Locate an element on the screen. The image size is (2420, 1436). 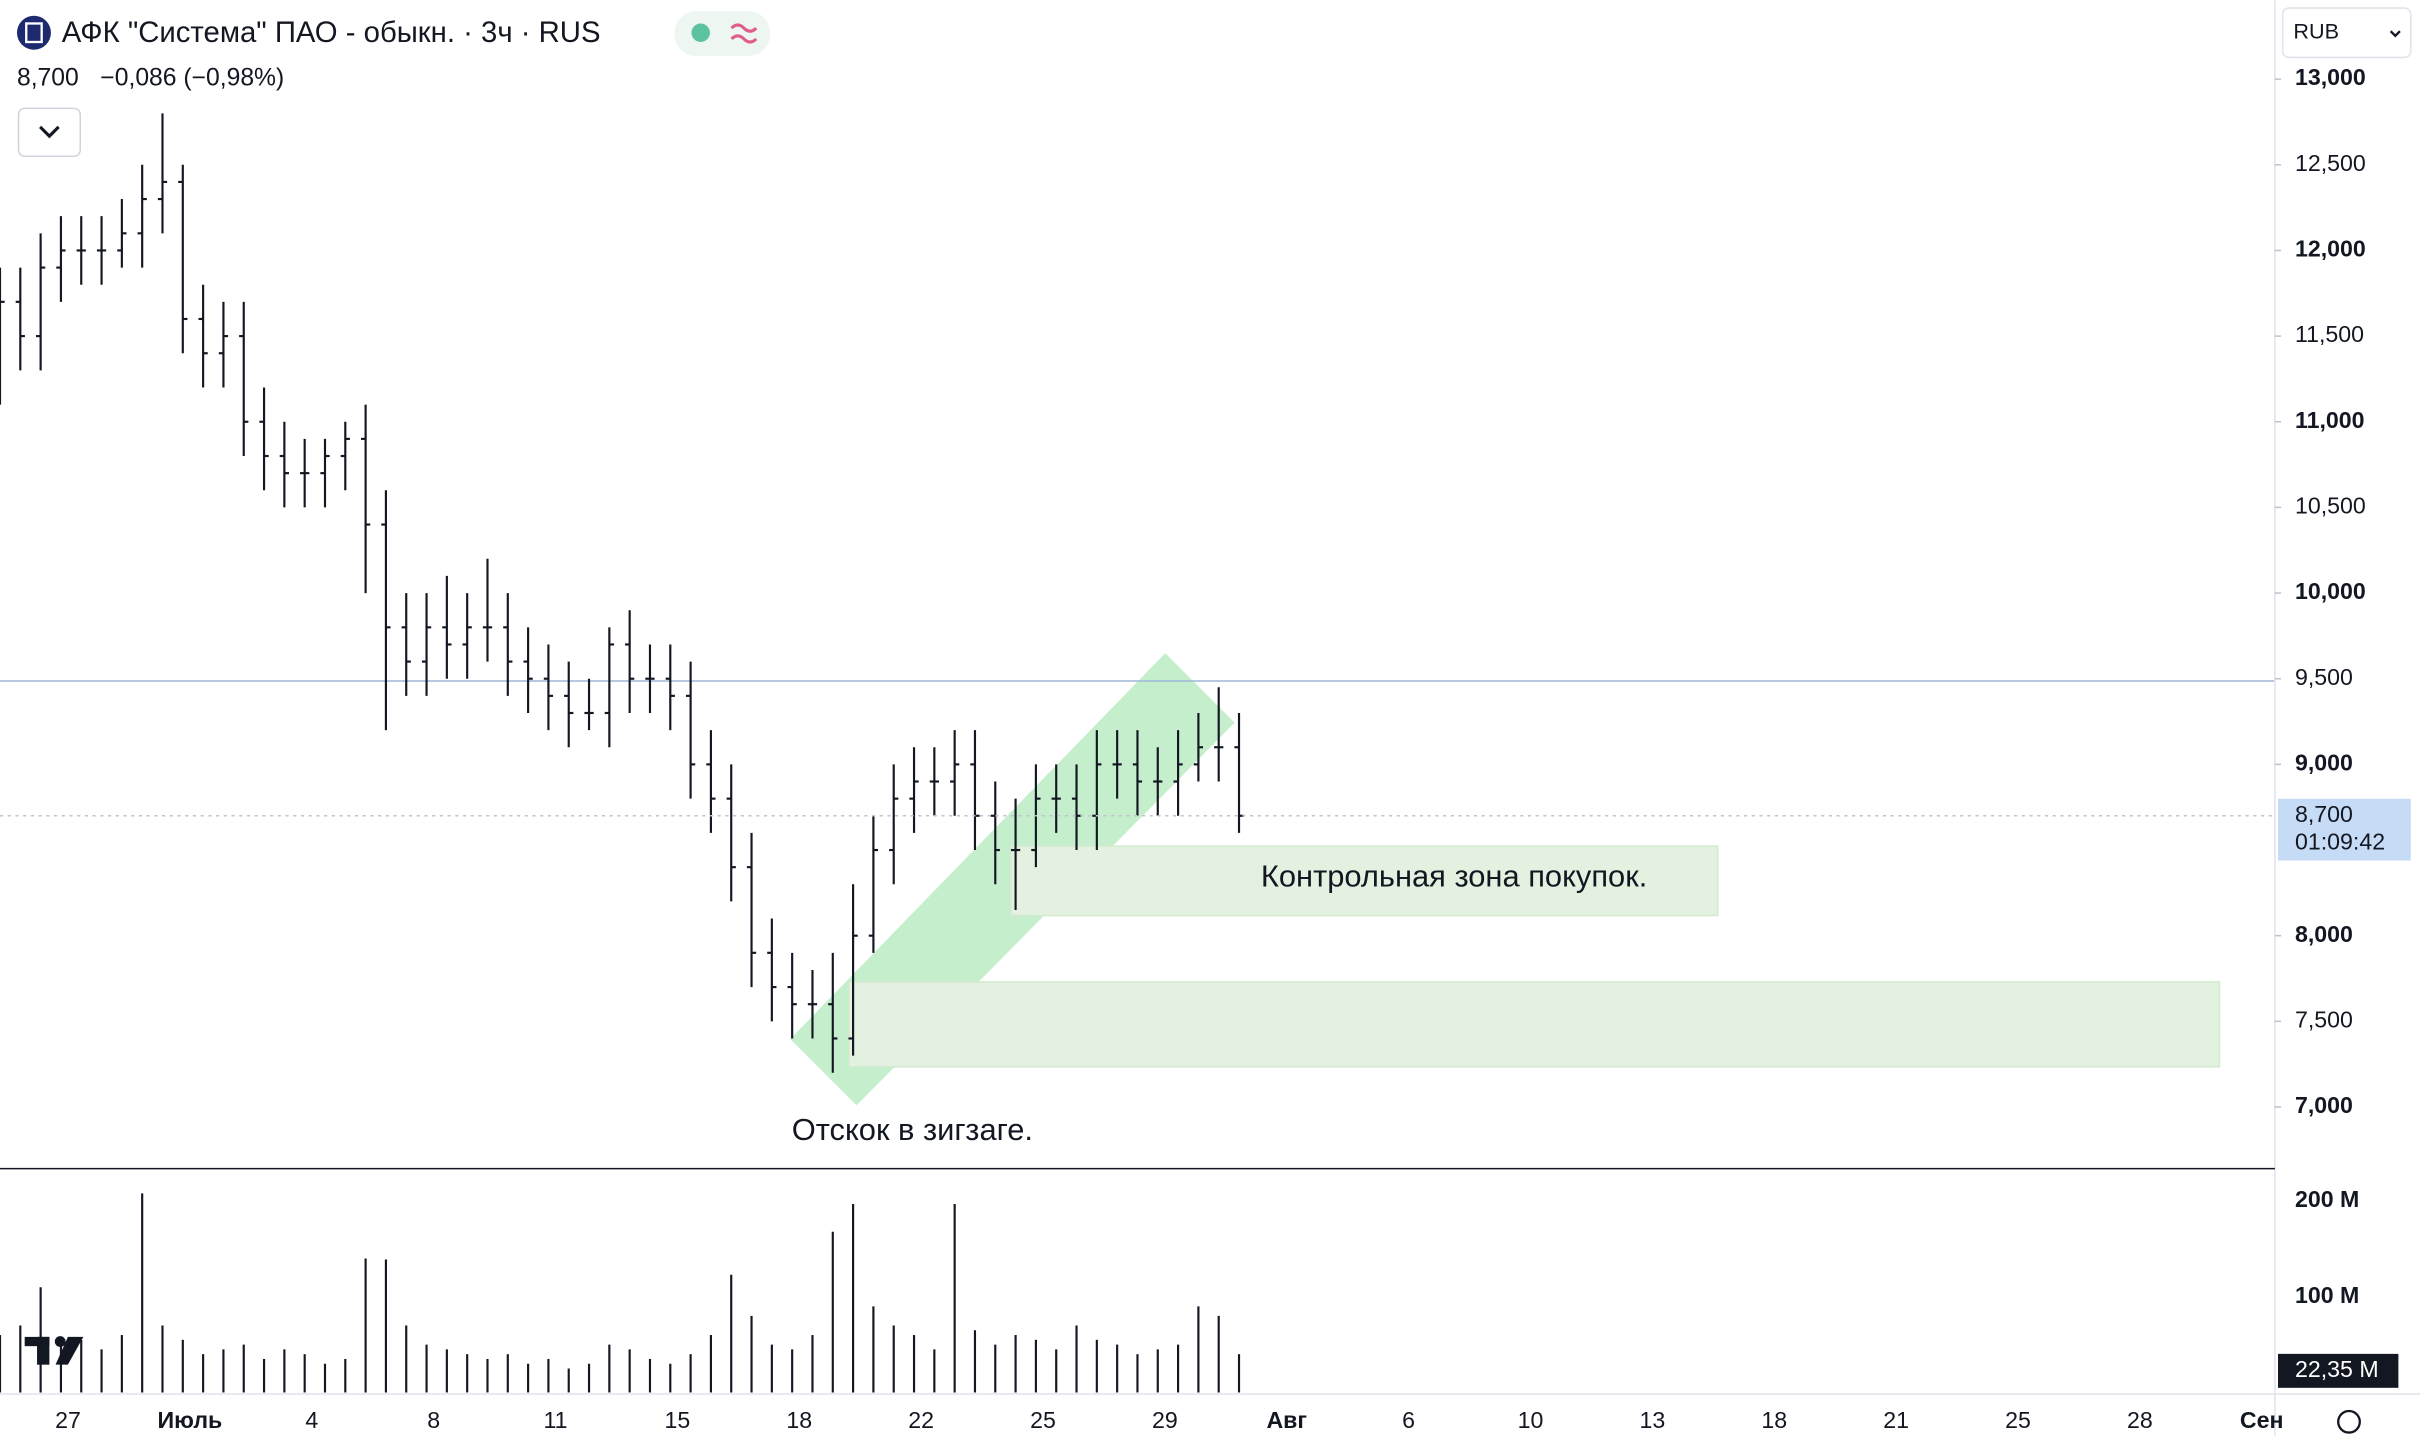
status-dot is located at coordinates (700, 33).